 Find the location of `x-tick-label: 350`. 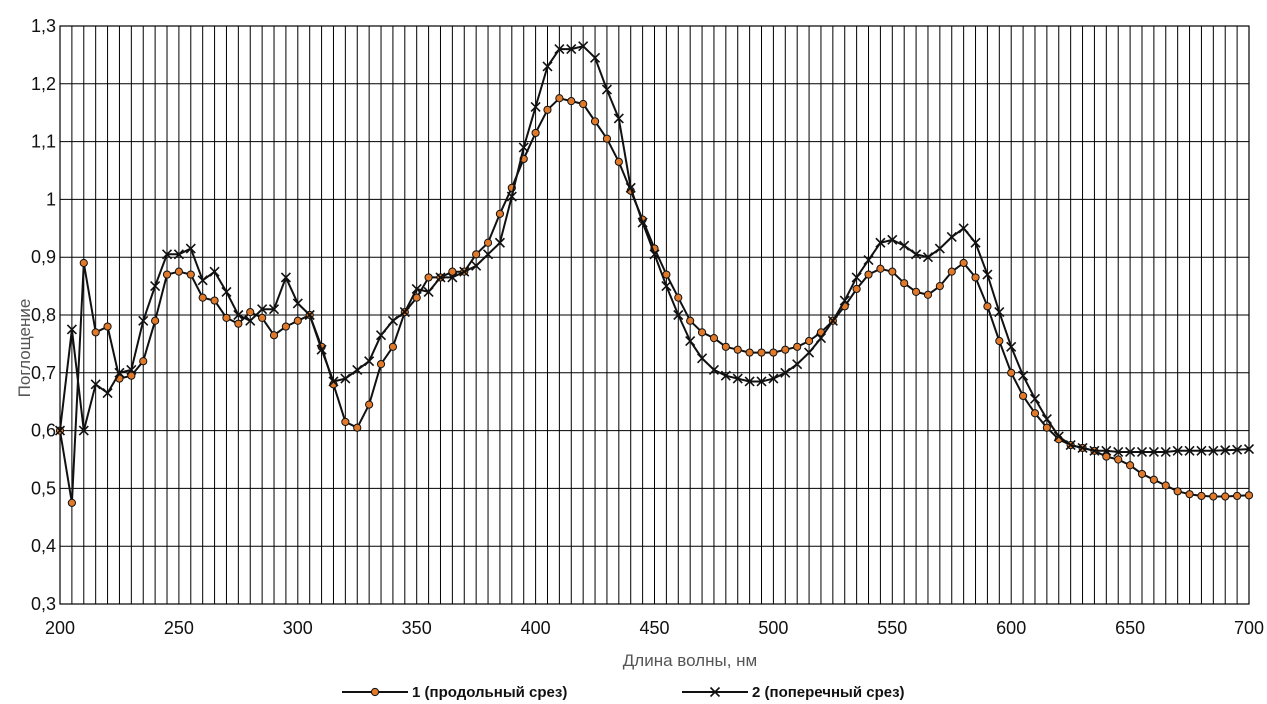

x-tick-label: 350 is located at coordinates (417, 628).